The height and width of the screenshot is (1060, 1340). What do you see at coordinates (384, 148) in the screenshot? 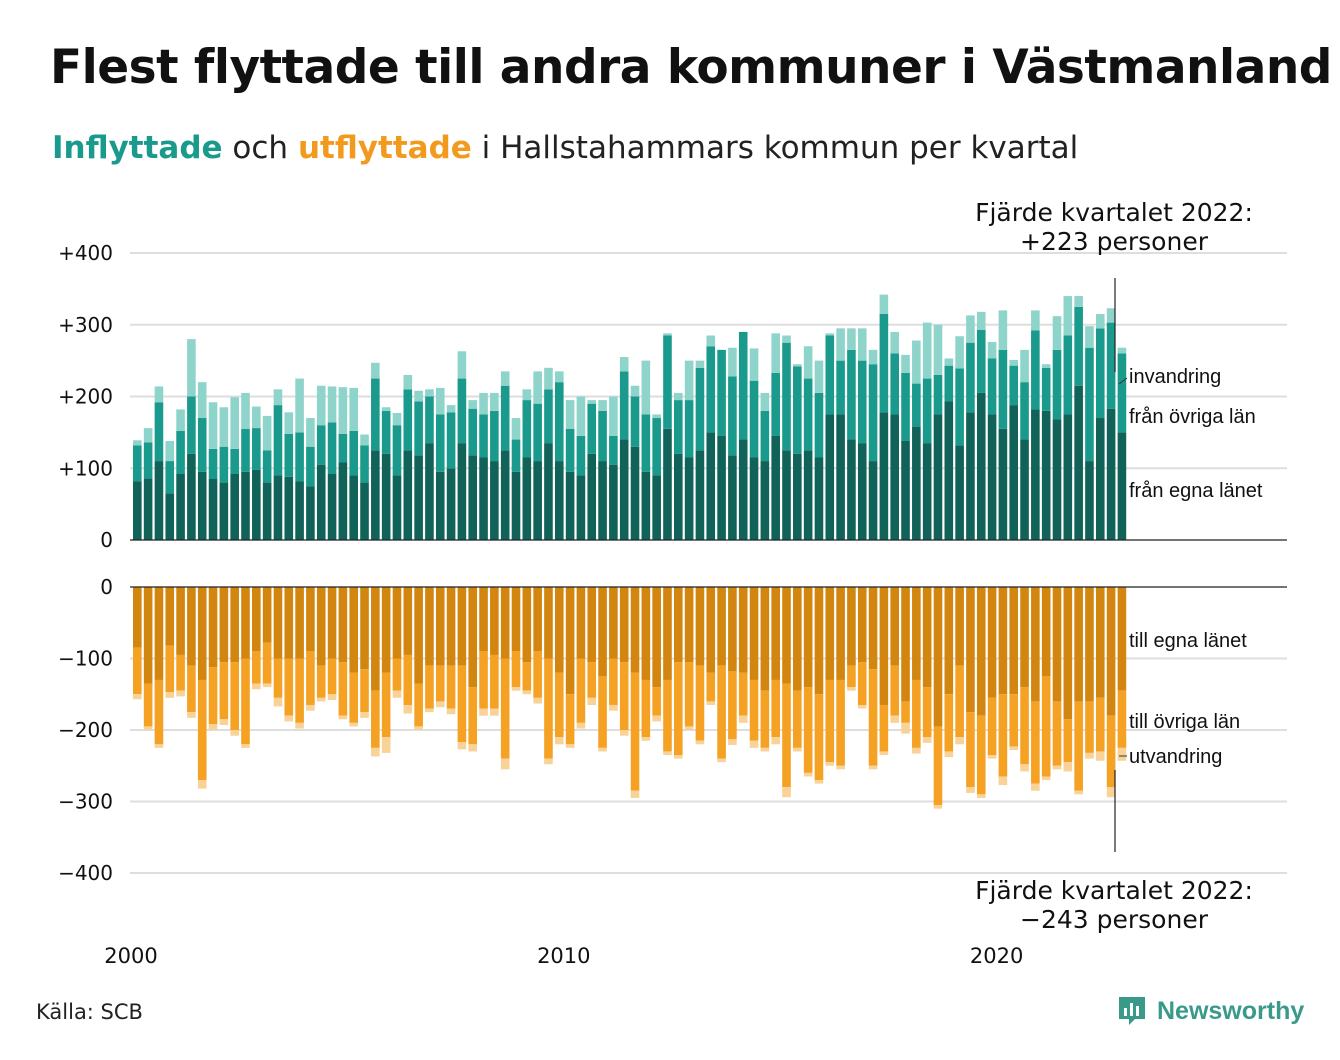
I see `subtitle-utflyttade: utflyttade` at bounding box center [384, 148].